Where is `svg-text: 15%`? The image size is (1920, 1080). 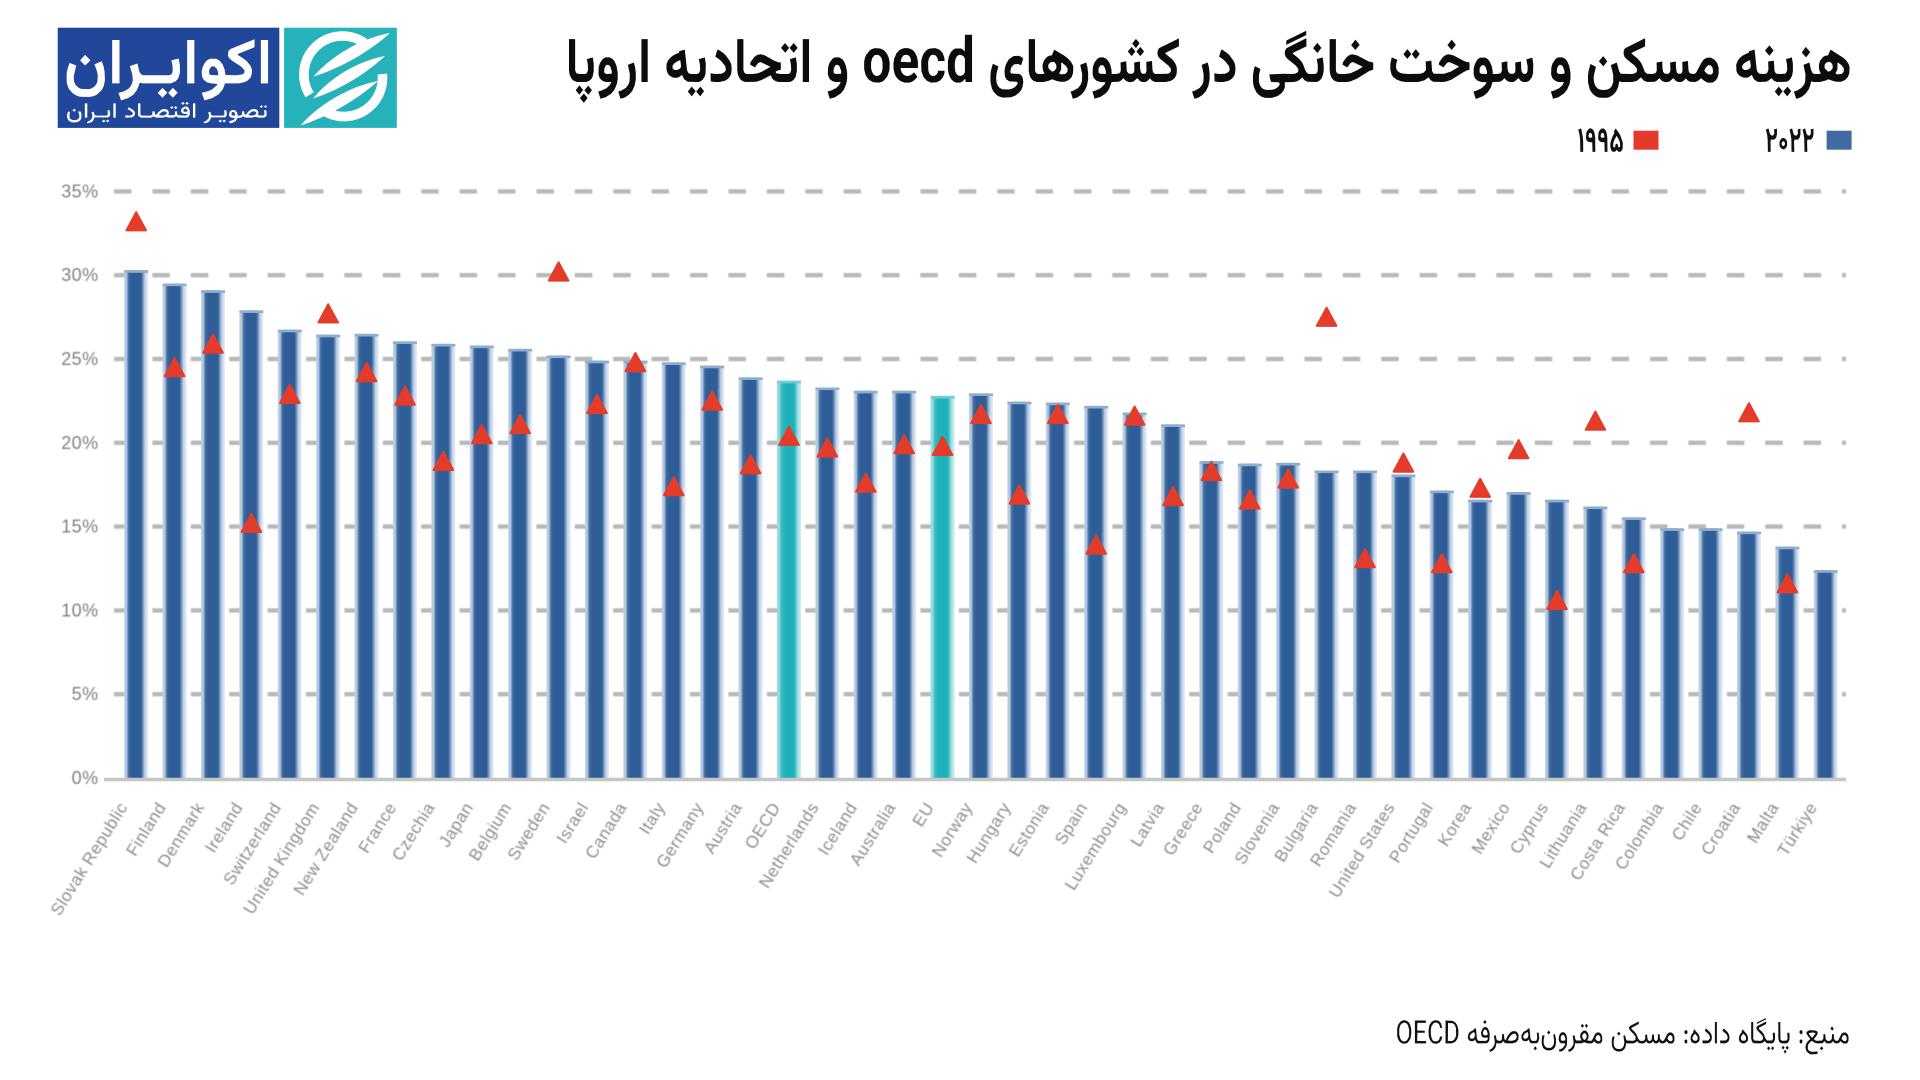 svg-text: 15% is located at coordinates (79, 527).